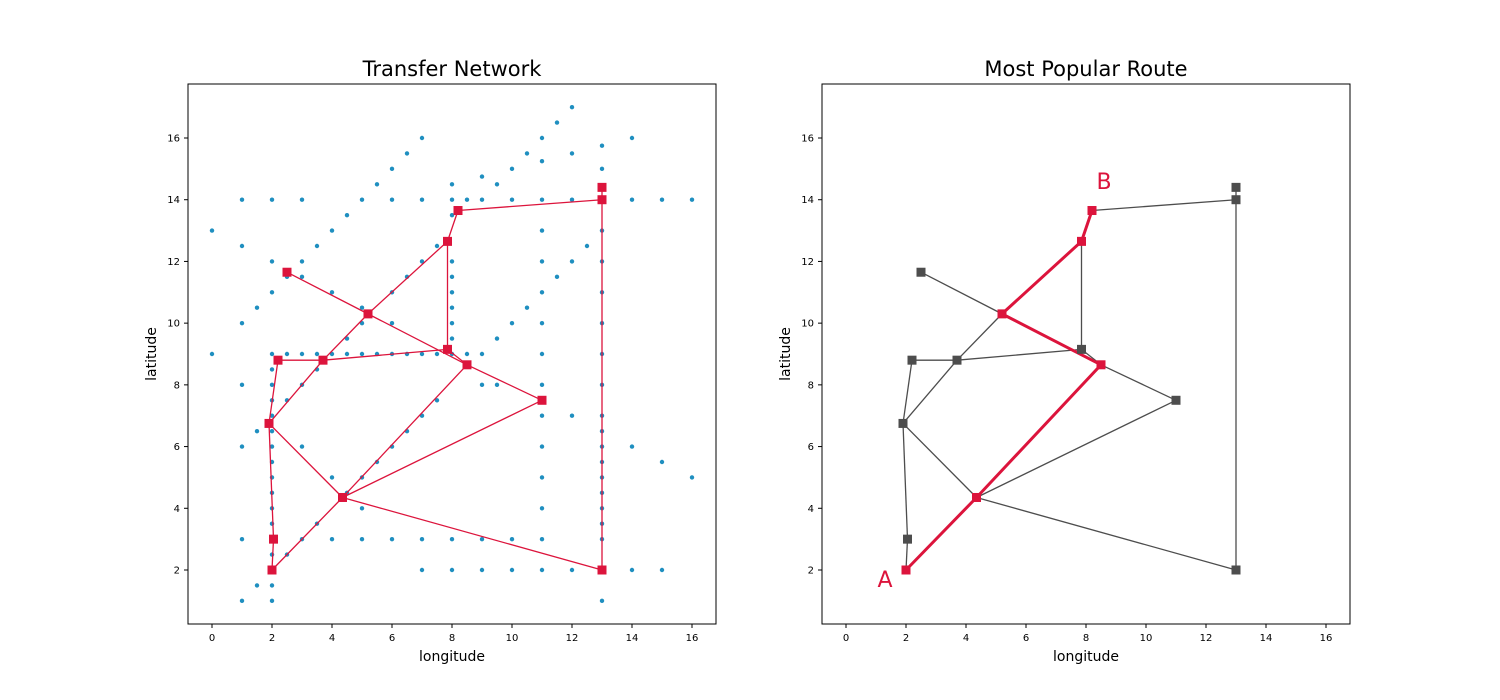  I want to click on y-tick-label: 6, so click(811, 447).